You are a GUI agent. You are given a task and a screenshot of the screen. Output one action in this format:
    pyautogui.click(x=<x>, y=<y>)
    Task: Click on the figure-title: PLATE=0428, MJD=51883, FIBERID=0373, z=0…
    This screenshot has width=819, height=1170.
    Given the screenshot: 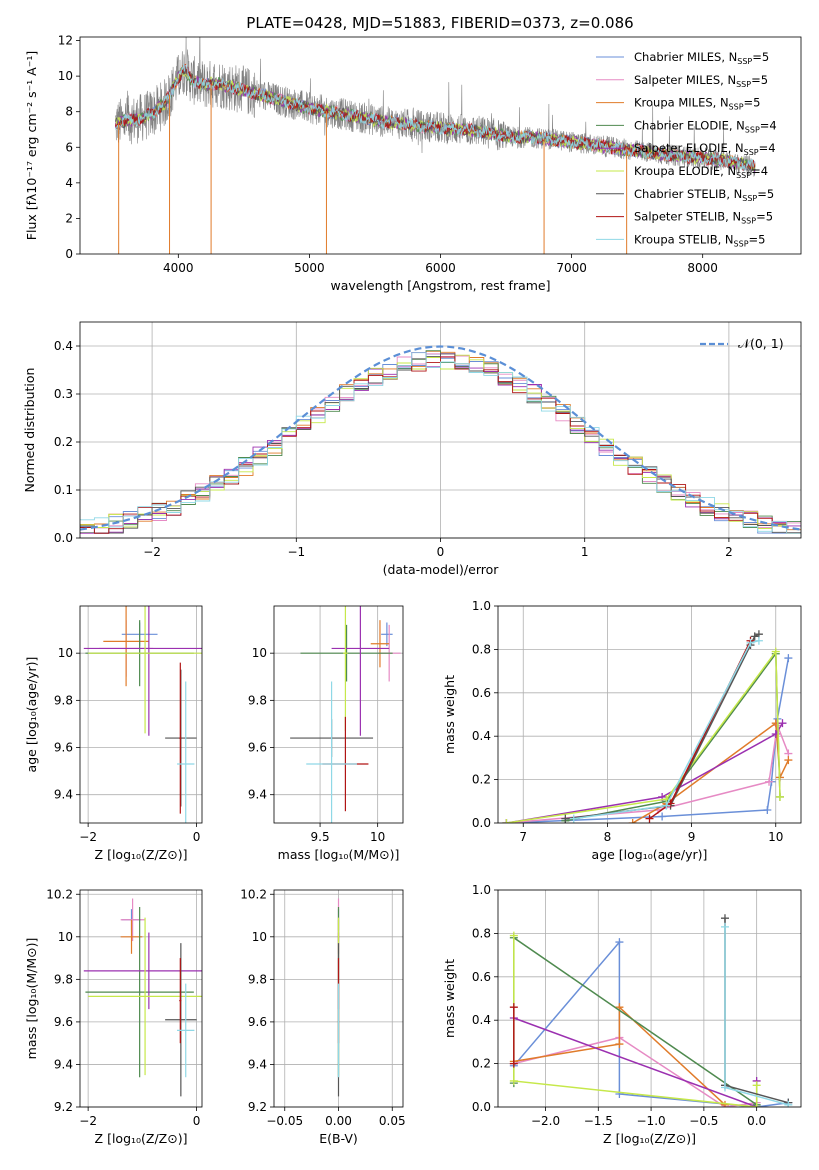 What is the action you would take?
    pyautogui.click(x=439, y=23)
    